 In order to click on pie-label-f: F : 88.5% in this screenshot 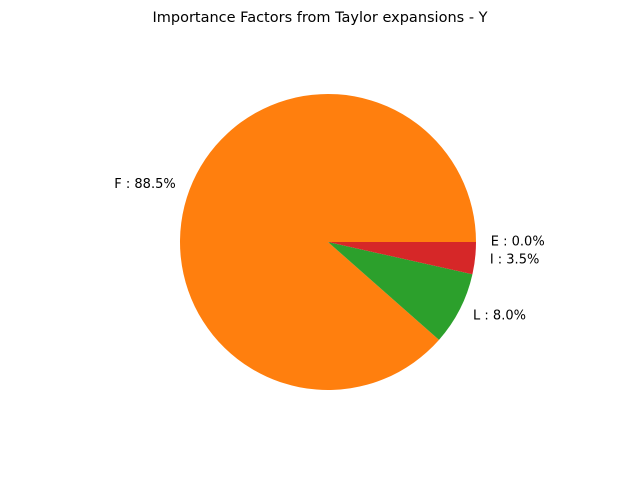, I will do `click(144, 184)`.